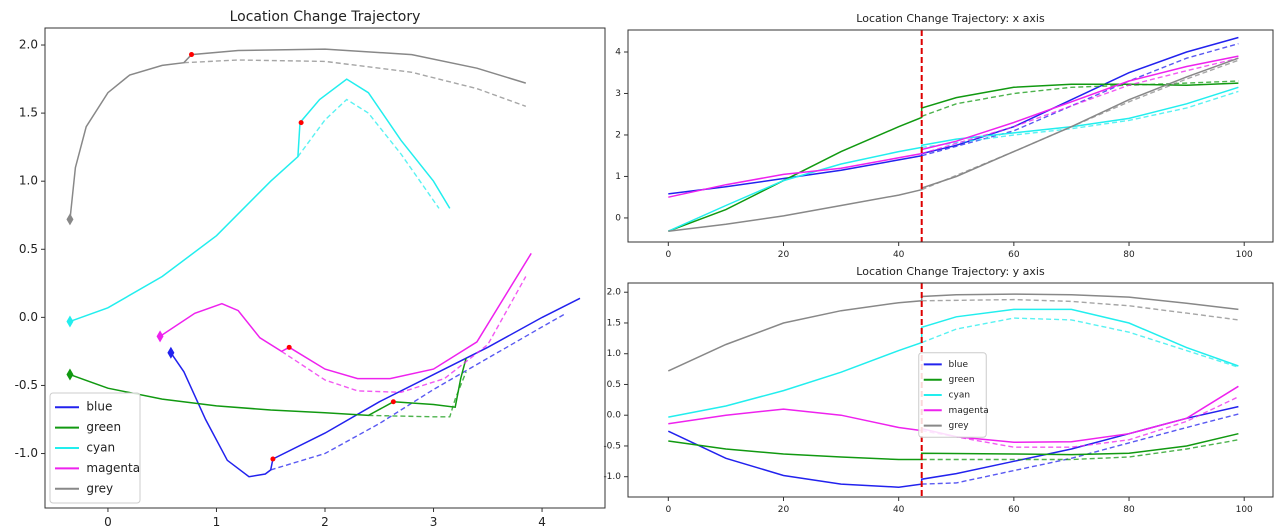 Image resolution: width=1280 pixels, height=527 pixels. I want to click on chart-title: Location Change Trajectory: x axis, so click(950, 18).